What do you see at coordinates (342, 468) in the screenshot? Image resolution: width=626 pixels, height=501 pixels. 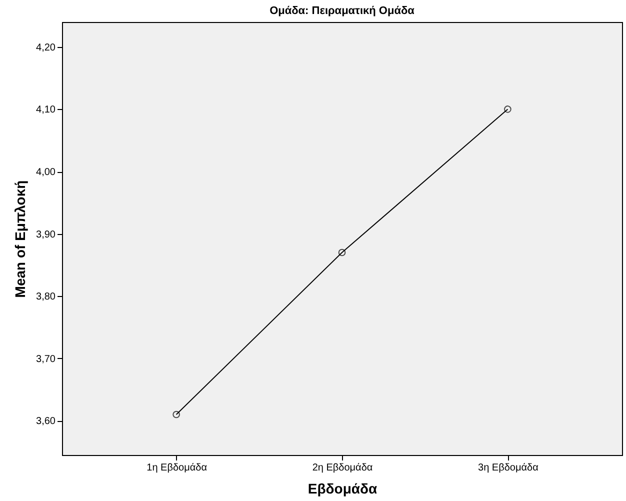 I see `x-tick-label: 2η Εβδομάδα` at bounding box center [342, 468].